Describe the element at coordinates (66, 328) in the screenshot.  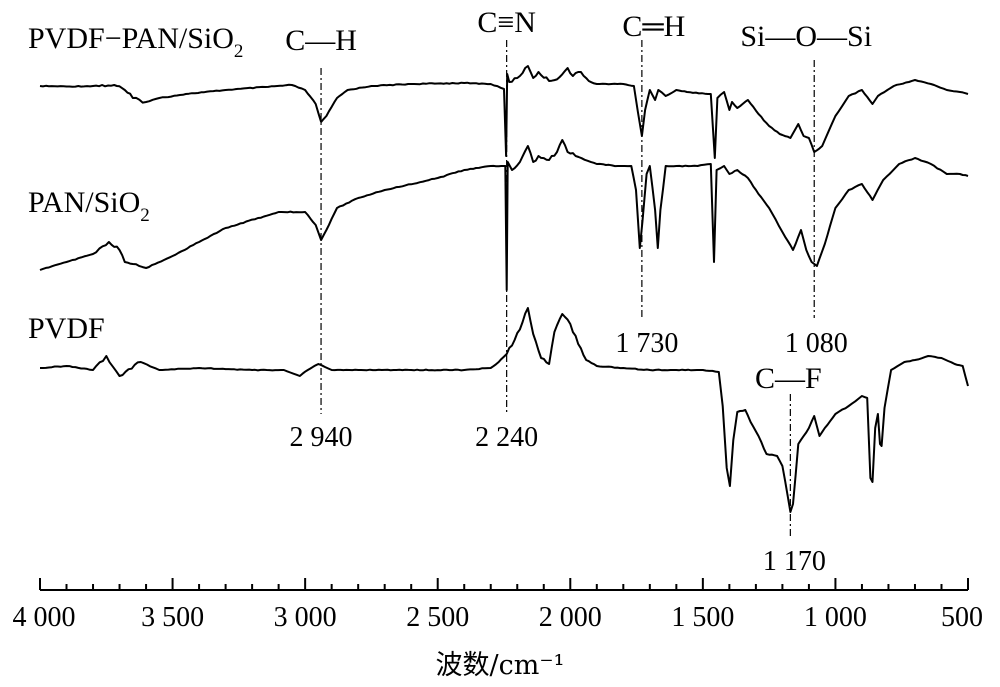
I see `series-label-pvdf: PVDF` at that location.